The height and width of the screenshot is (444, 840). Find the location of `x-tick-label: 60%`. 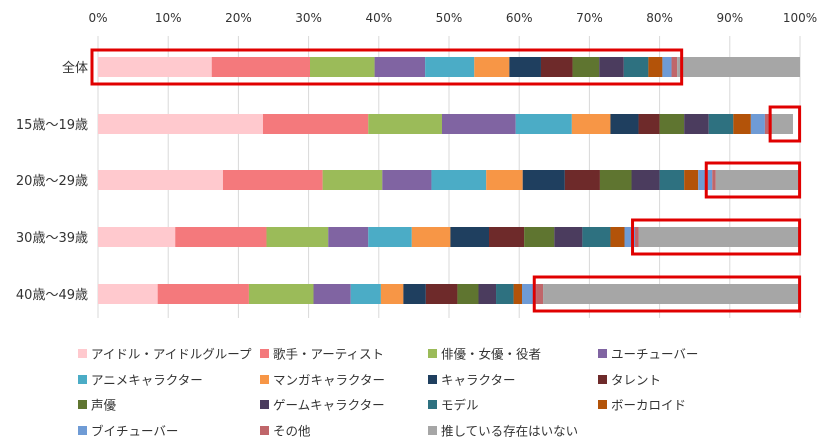

x-tick-label: 60% is located at coordinates (519, 18).